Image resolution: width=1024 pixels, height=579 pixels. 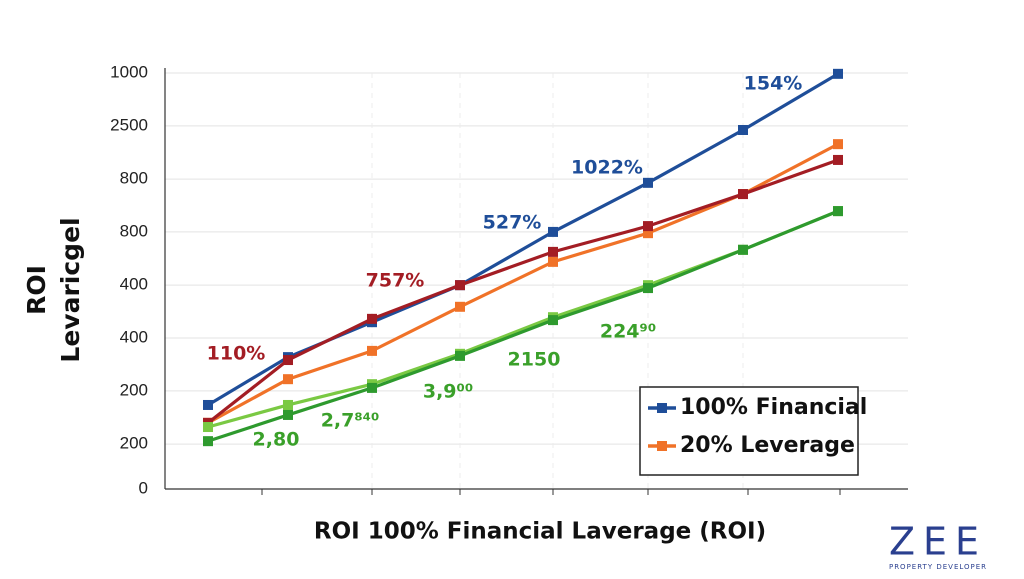 What do you see at coordinates (143, 487) in the screenshot?
I see `y-tick-label: 0` at bounding box center [143, 487].